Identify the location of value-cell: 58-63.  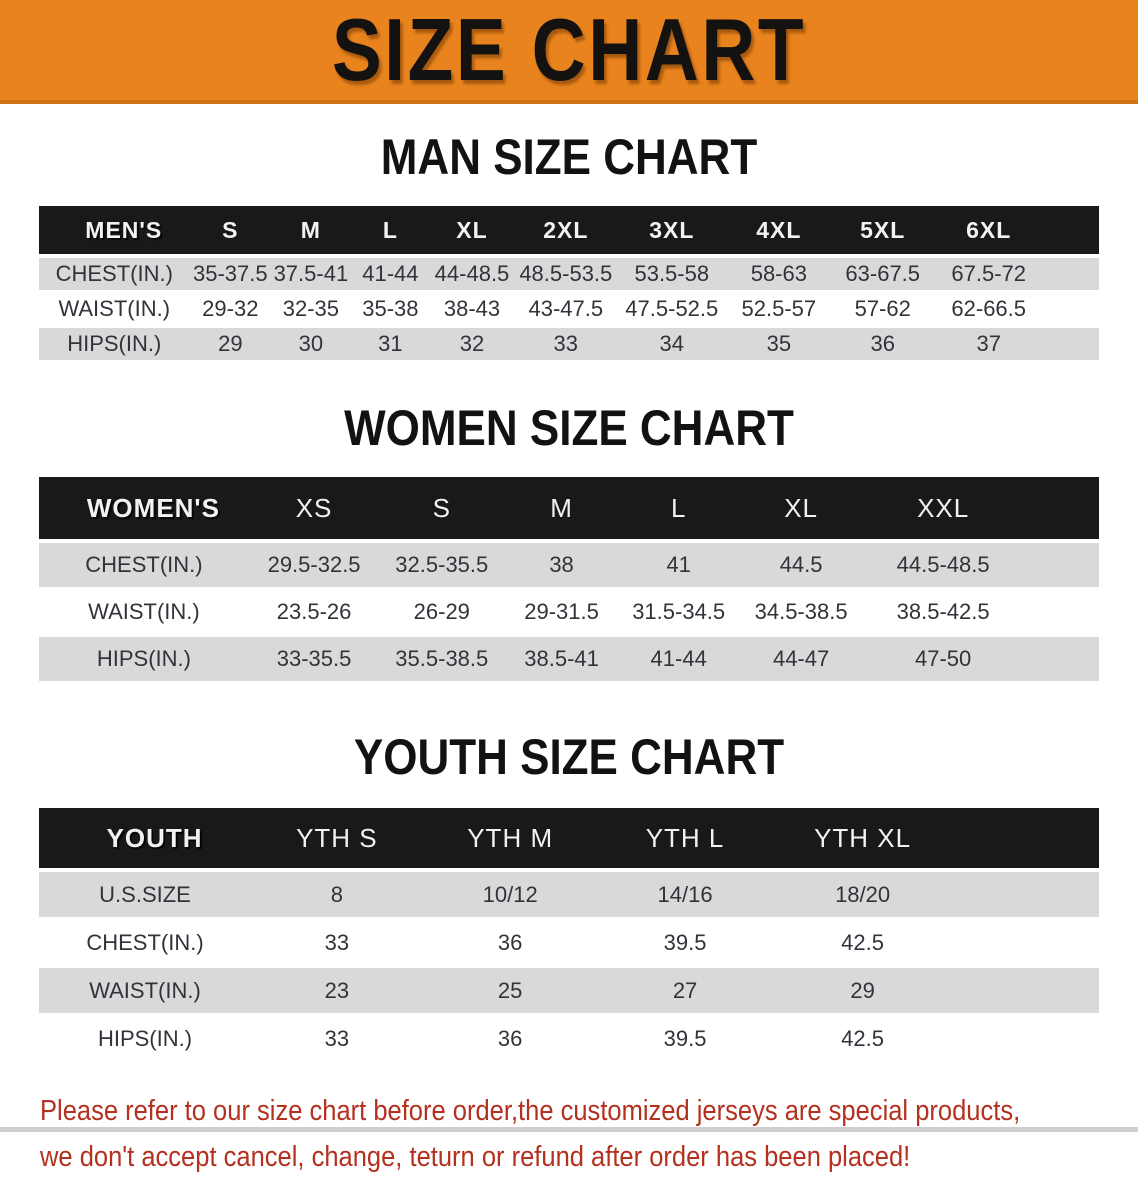
(778, 274).